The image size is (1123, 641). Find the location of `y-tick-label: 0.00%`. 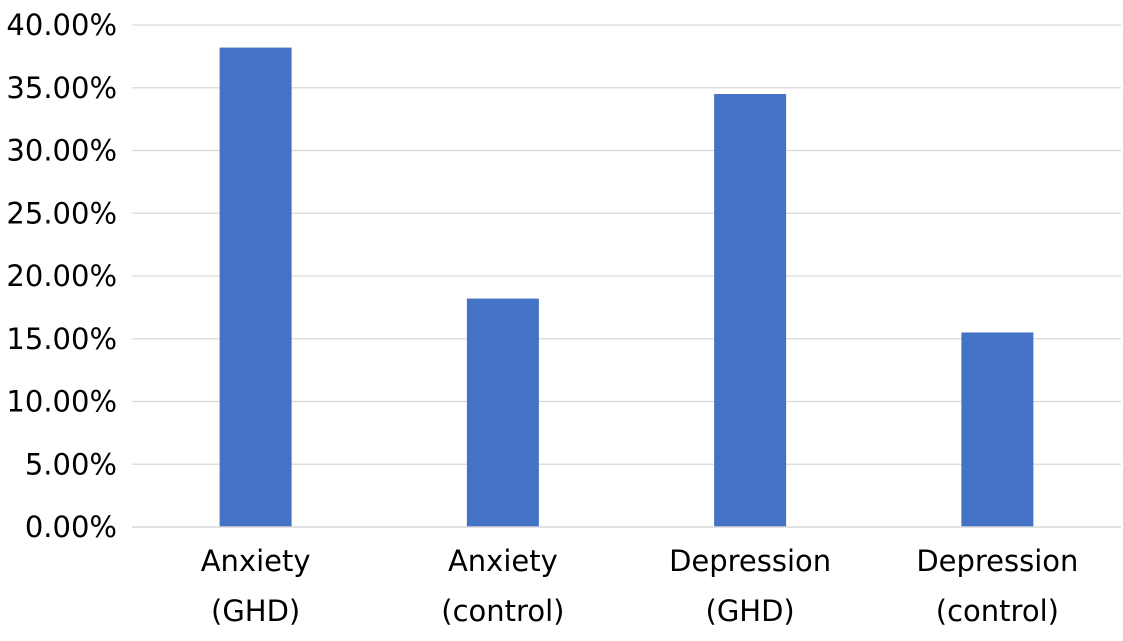

y-tick-label: 0.00% is located at coordinates (71, 527).